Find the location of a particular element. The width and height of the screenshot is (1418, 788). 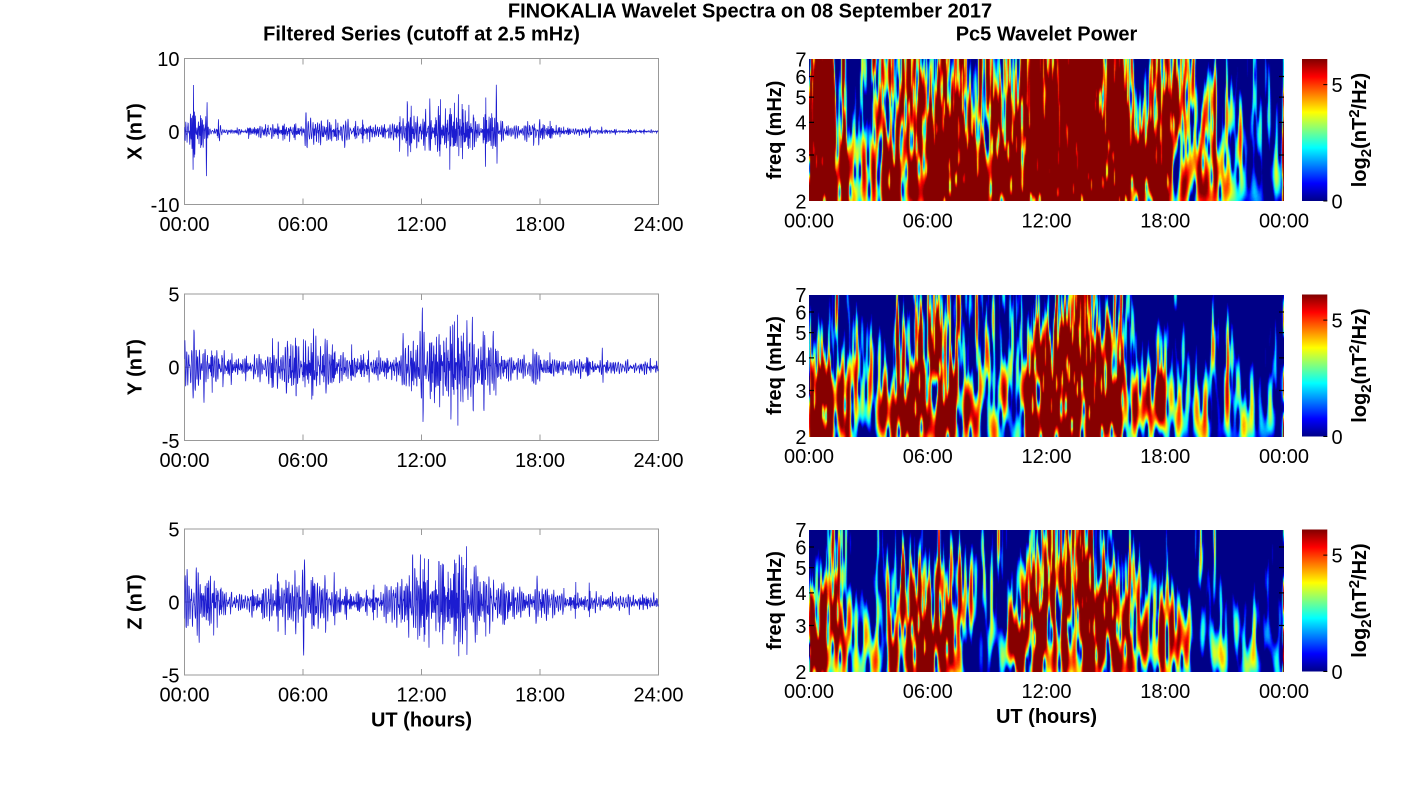

svg-text: X (nT) is located at coordinates (136, 131).